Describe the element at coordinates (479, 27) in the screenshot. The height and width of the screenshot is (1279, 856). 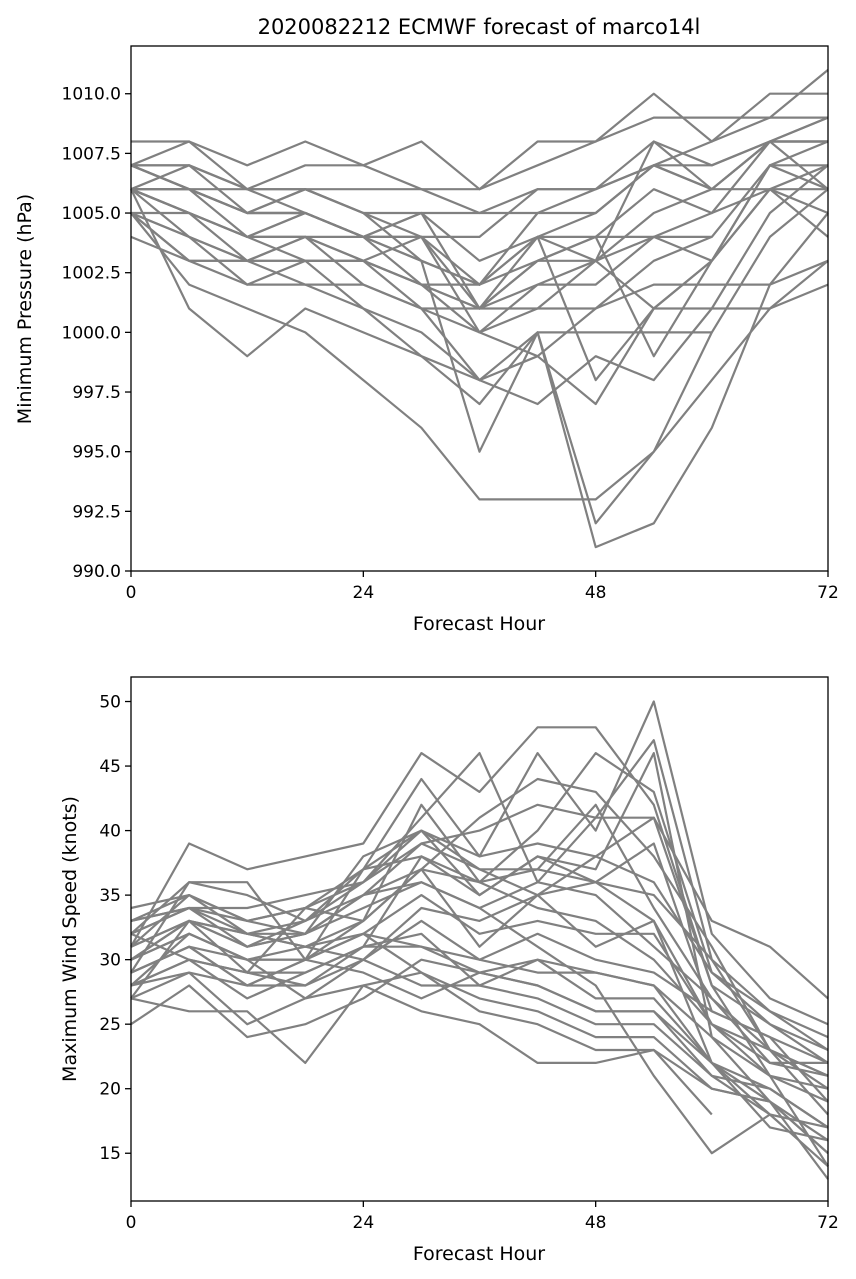
I see `chart-title: 2020082212 ECMWF forecast of marco14l` at that location.